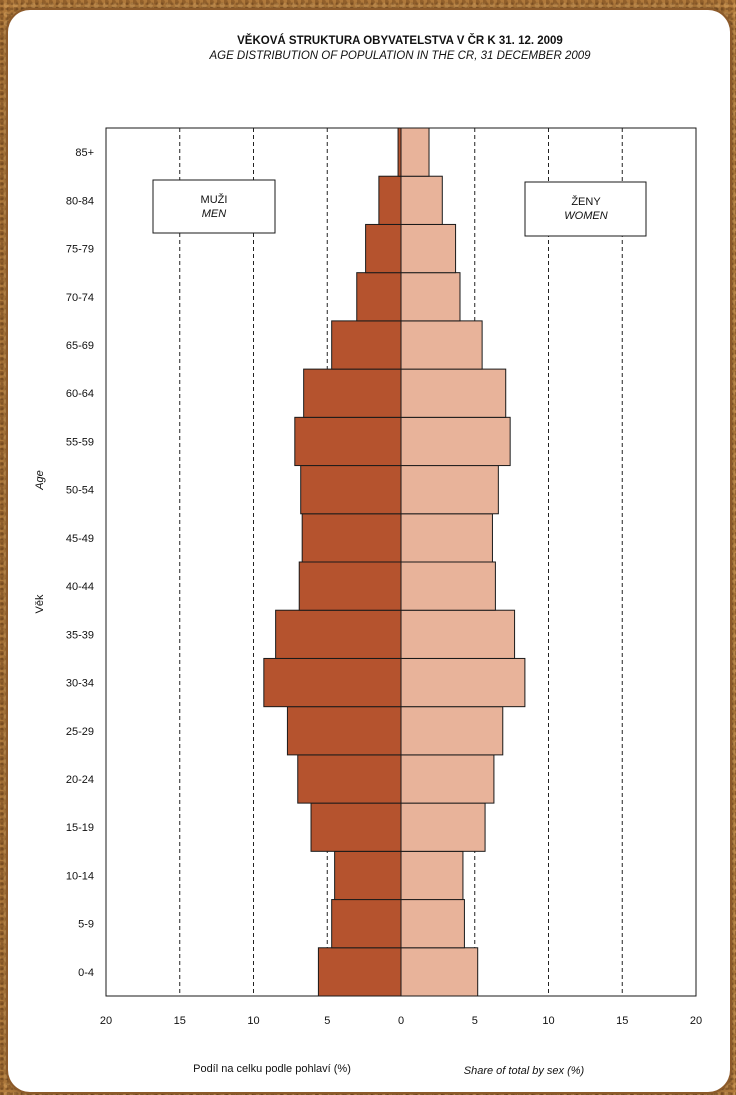  What do you see at coordinates (80, 201) in the screenshot?
I see `y-tick-label: 80-84` at bounding box center [80, 201].